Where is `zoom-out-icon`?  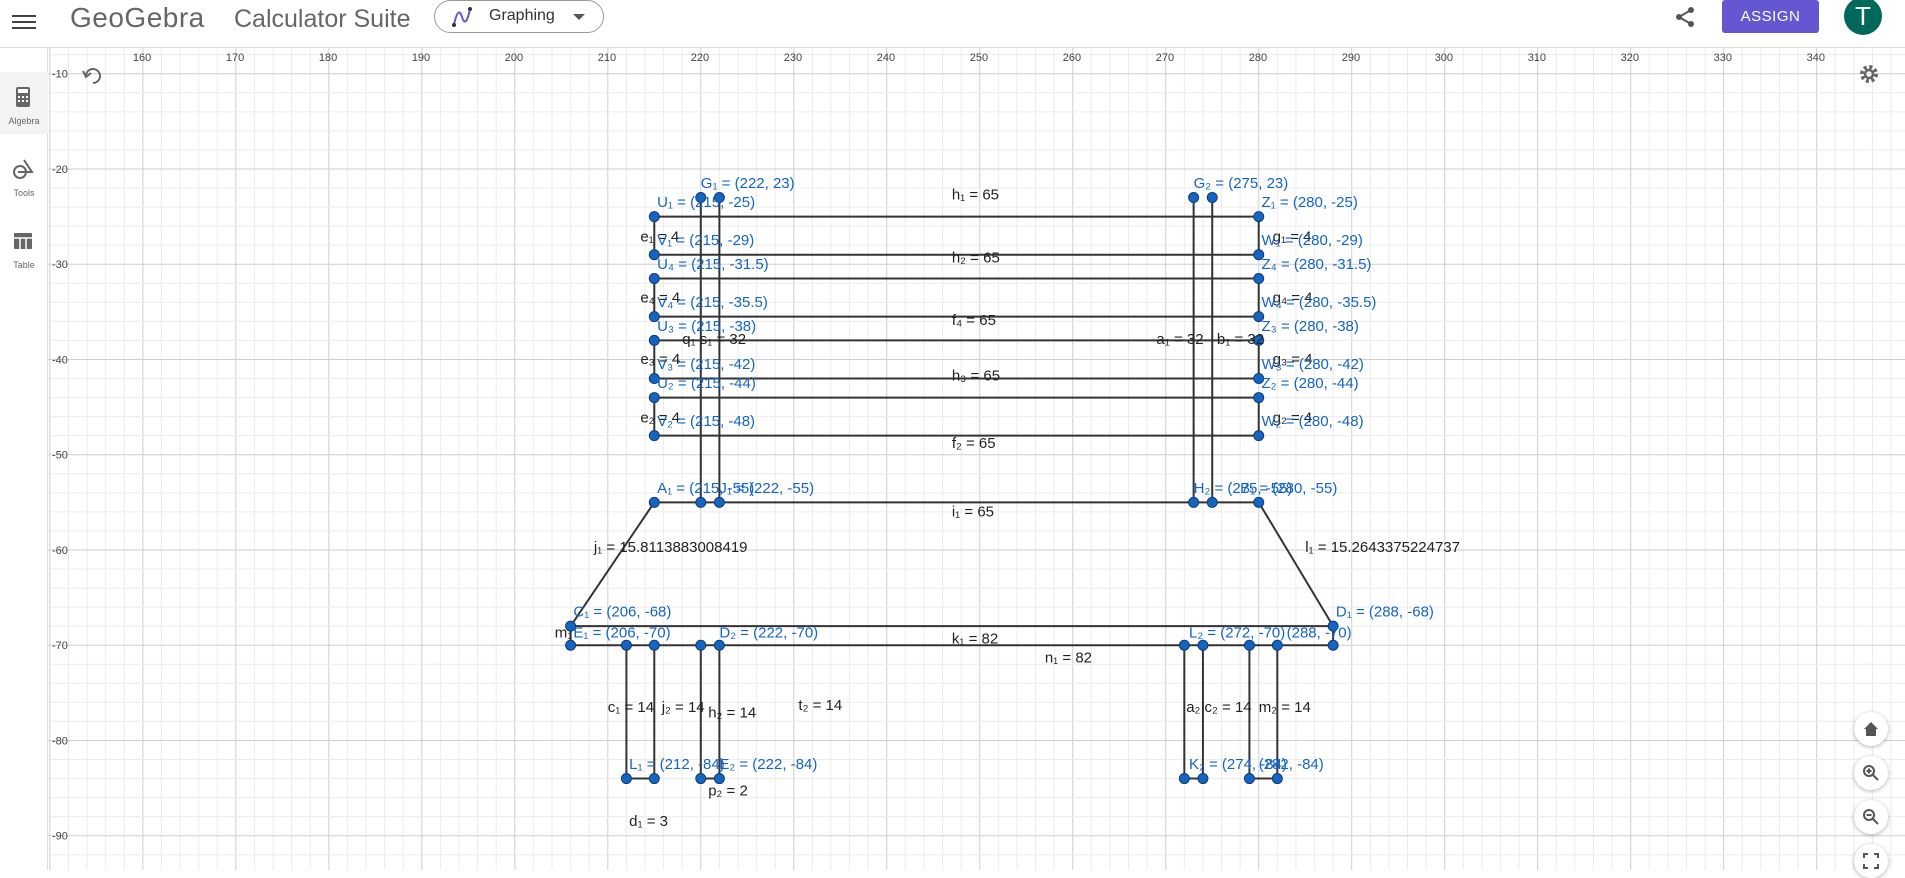
zoom-out-icon is located at coordinates (1871, 817).